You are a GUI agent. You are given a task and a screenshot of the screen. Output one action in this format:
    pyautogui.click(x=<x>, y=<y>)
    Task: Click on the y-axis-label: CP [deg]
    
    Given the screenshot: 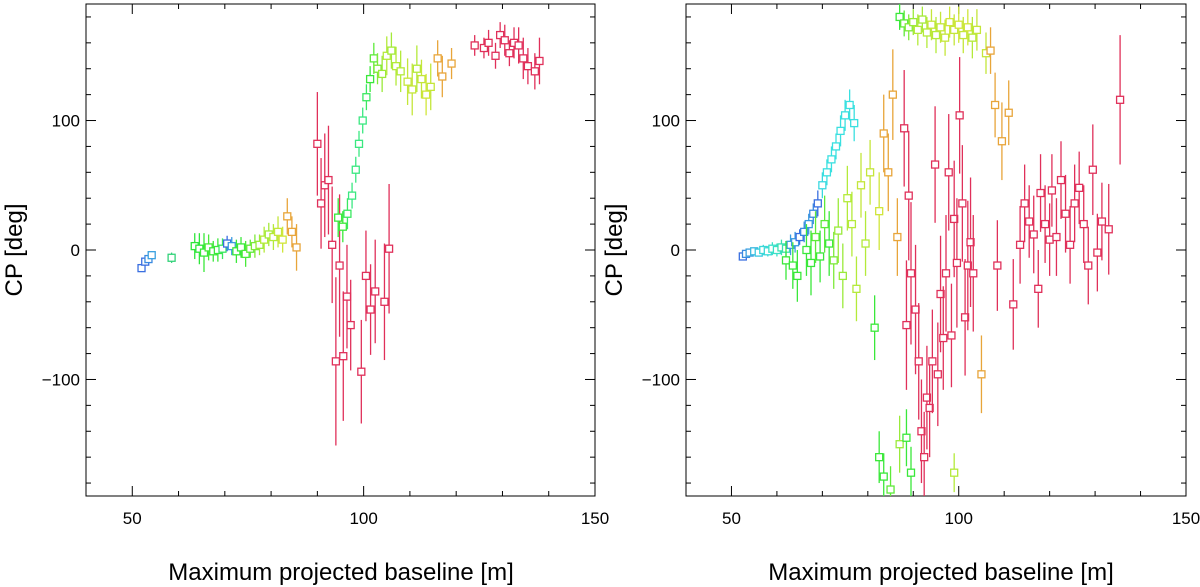 What is the action you would take?
    pyautogui.click(x=614, y=250)
    